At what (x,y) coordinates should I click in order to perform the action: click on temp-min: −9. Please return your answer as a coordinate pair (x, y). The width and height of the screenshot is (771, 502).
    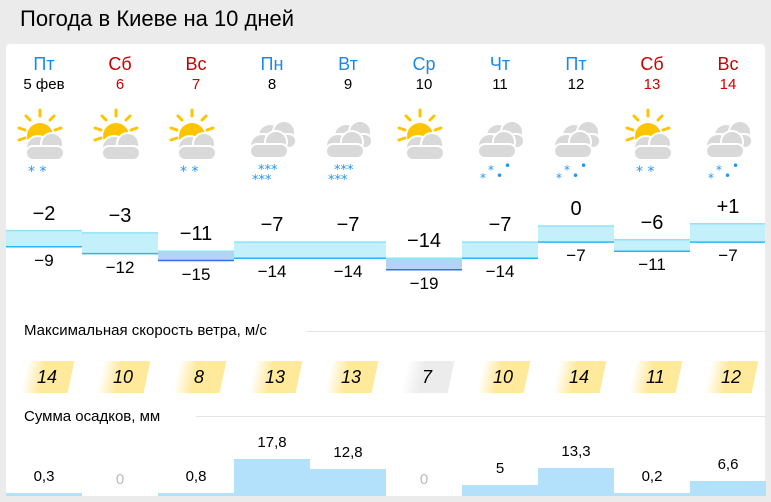
    Looking at the image, I should click on (44, 260).